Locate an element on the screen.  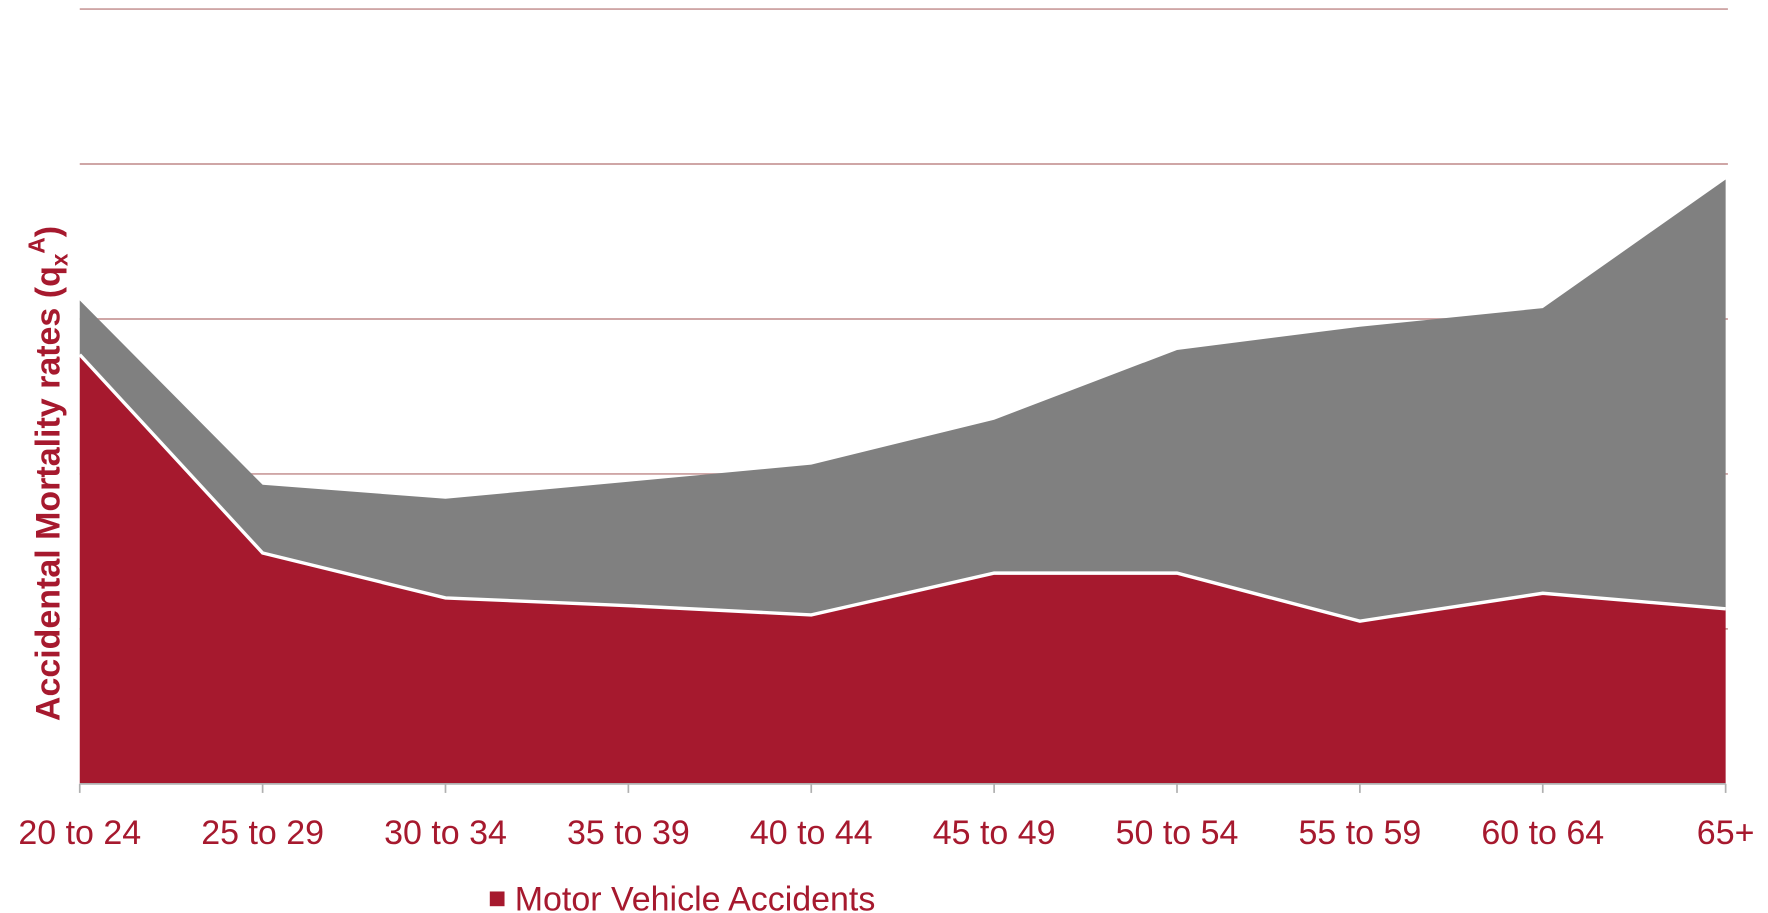
y-label-sup: A is located at coordinates (37, 245).